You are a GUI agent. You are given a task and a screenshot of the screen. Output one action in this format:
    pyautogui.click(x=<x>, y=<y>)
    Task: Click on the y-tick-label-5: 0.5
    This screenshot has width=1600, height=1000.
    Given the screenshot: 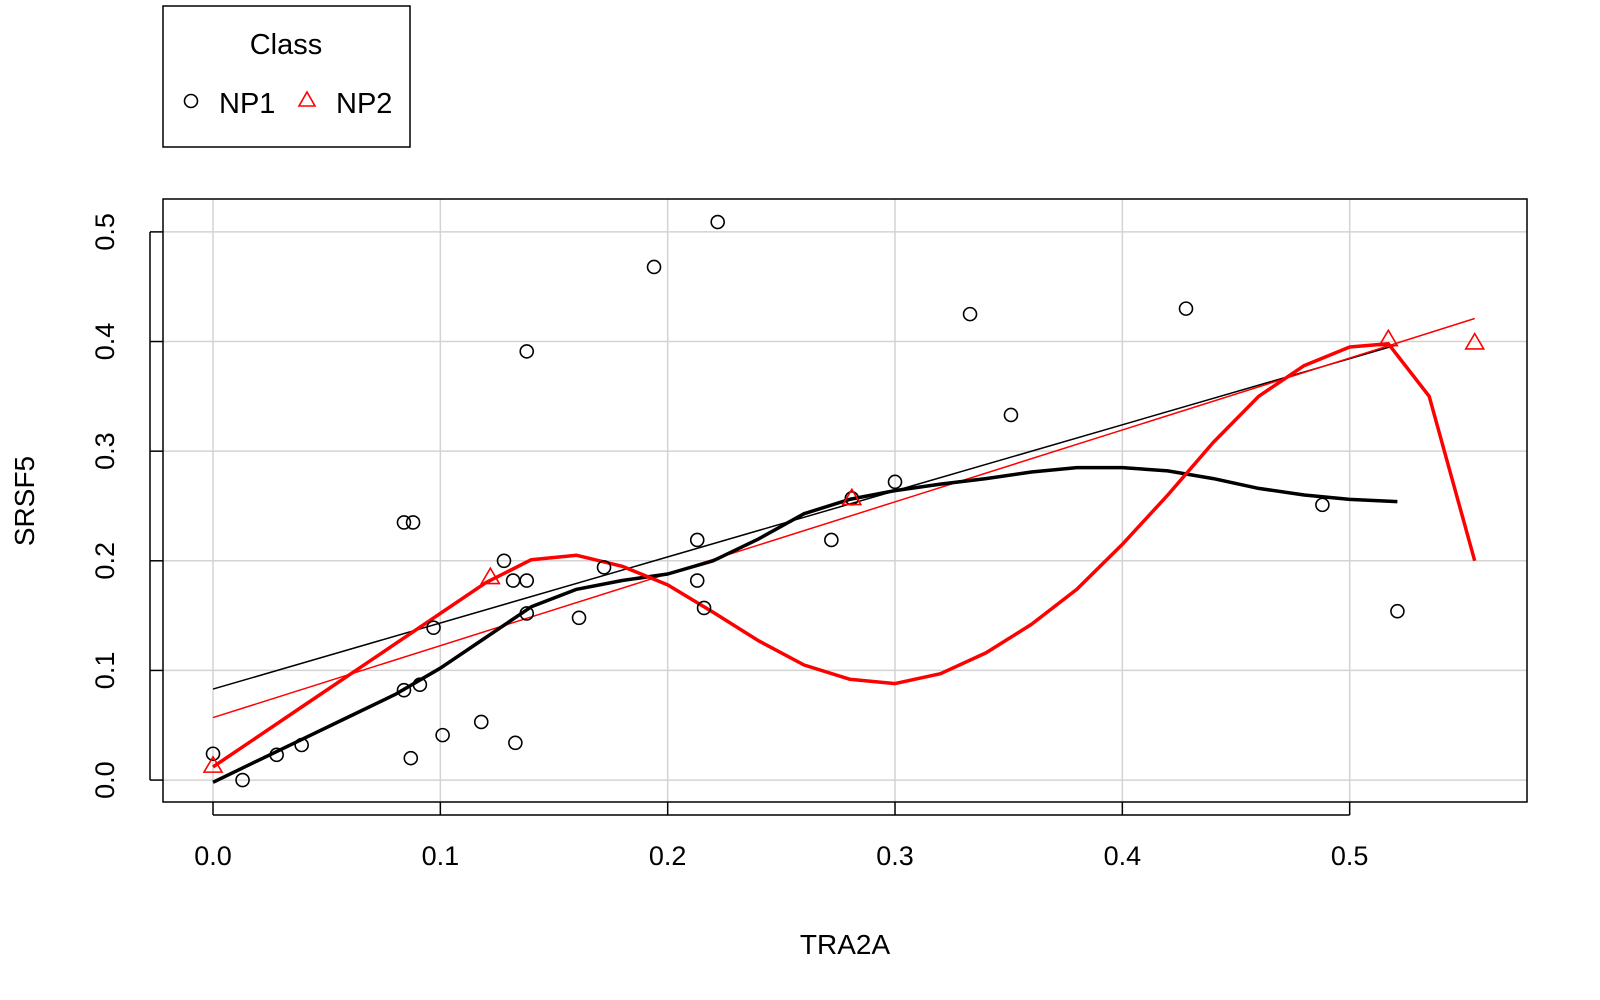 What is the action you would take?
    pyautogui.click(x=105, y=232)
    